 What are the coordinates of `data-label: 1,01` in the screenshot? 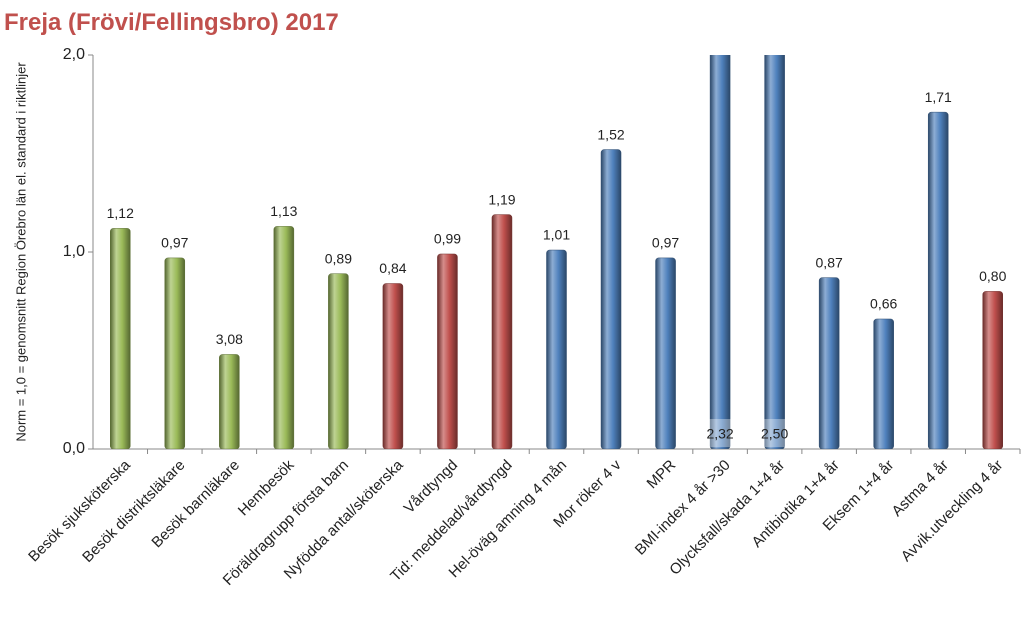 It's located at (556, 235).